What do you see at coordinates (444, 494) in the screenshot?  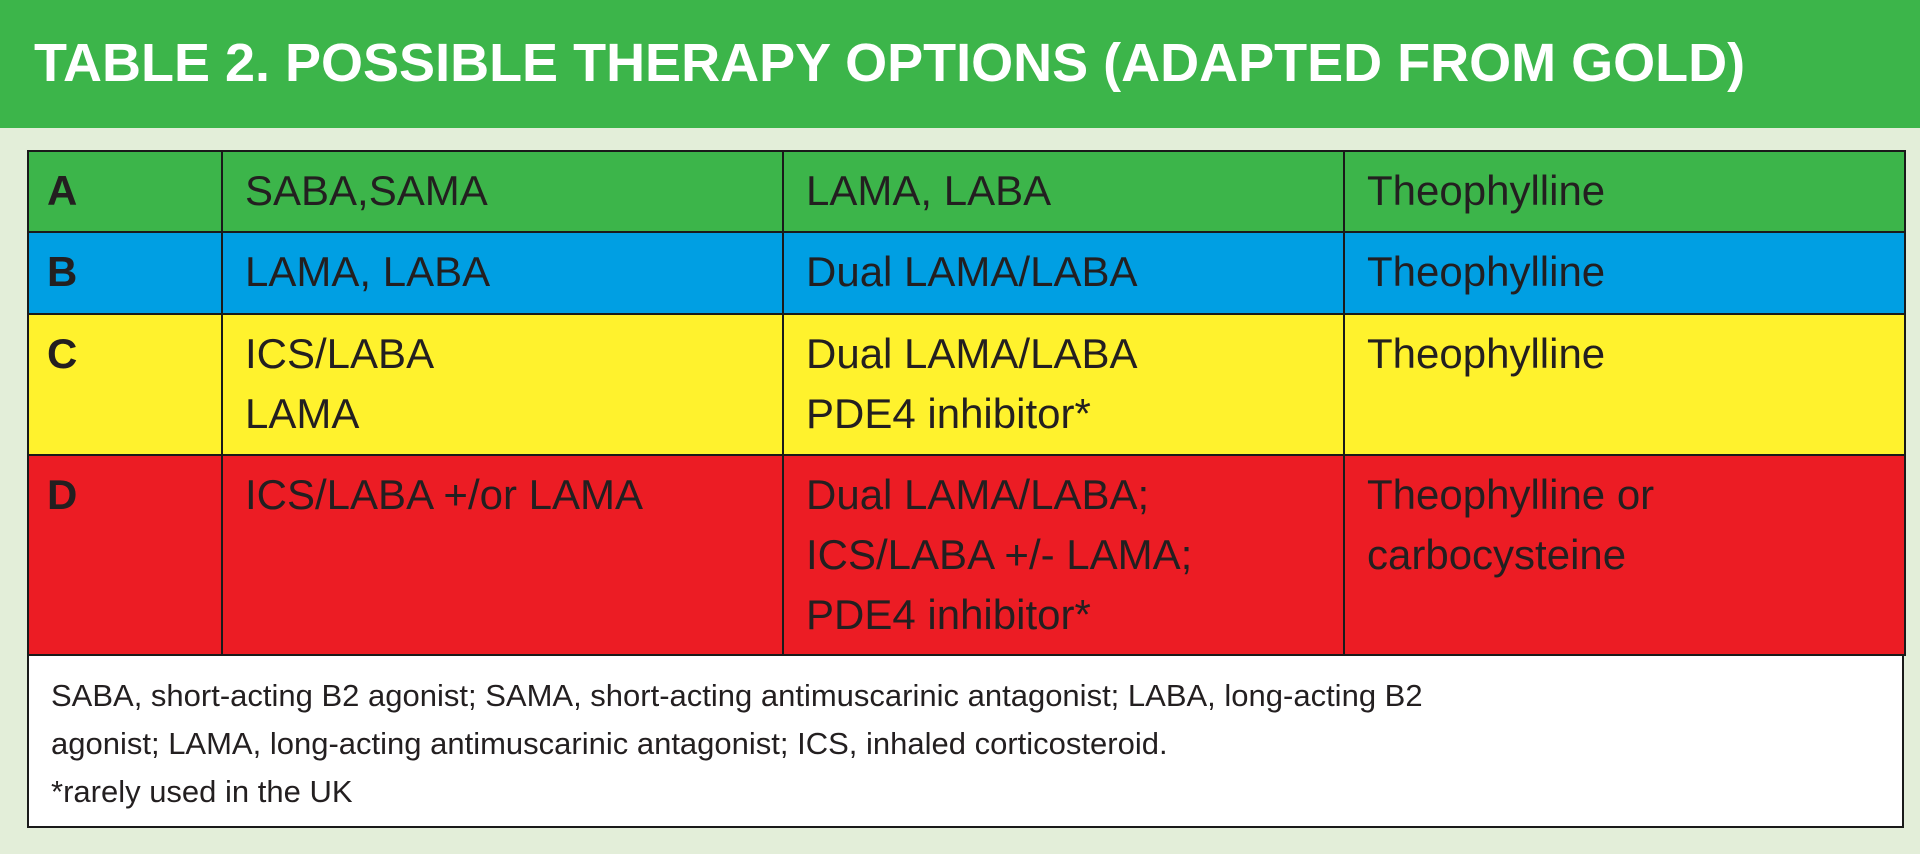 I see `cell-line: ICS/LABA +/or LAMA` at bounding box center [444, 494].